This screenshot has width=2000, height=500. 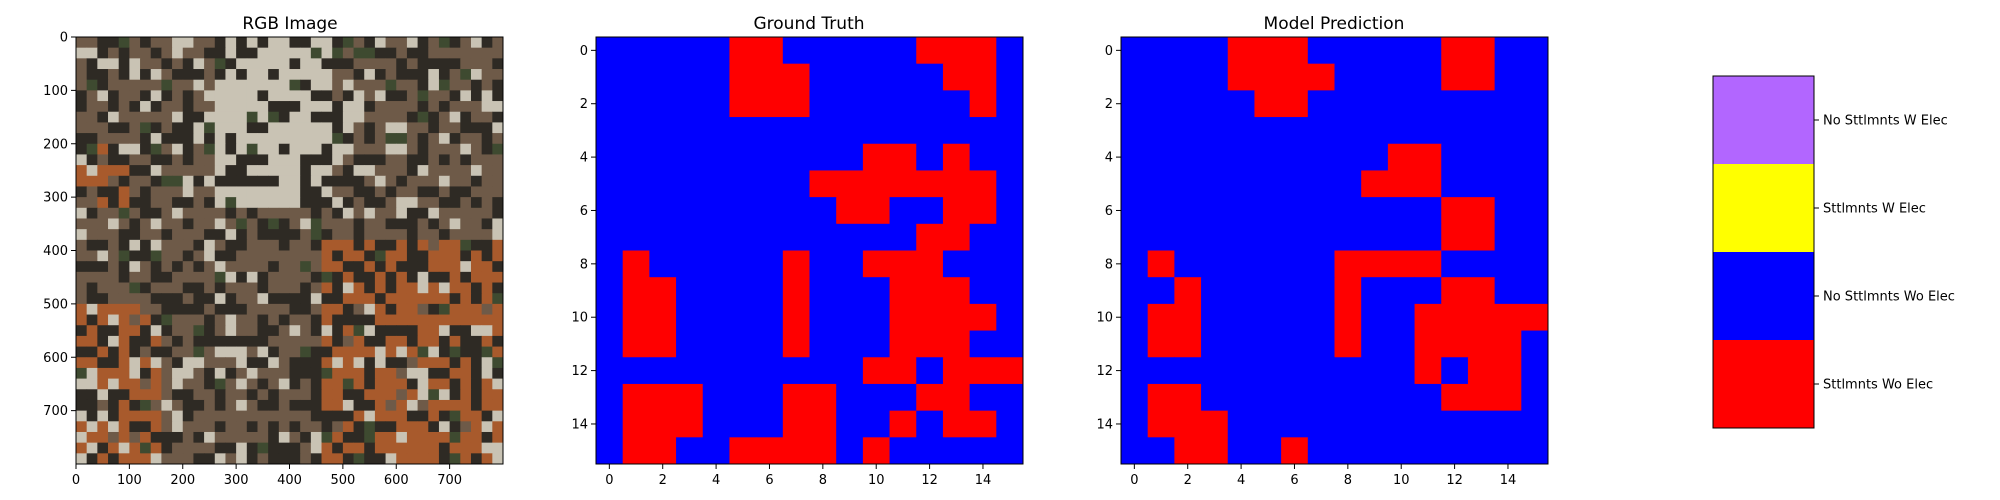 I want to click on x-tick-label: 0, so click(x=76, y=480).